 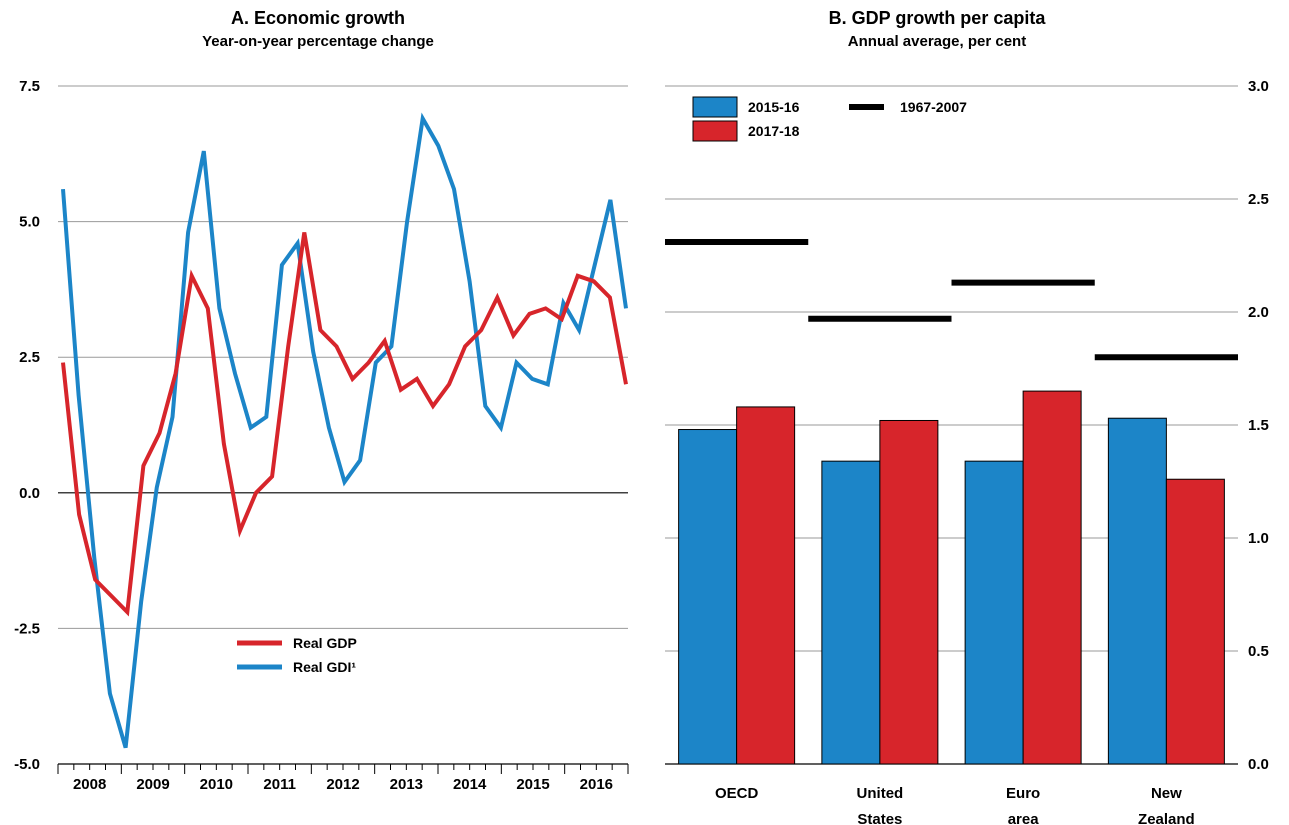 What do you see at coordinates (27, 764) in the screenshot?
I see `panel-a-y-tick-label: -5.0` at bounding box center [27, 764].